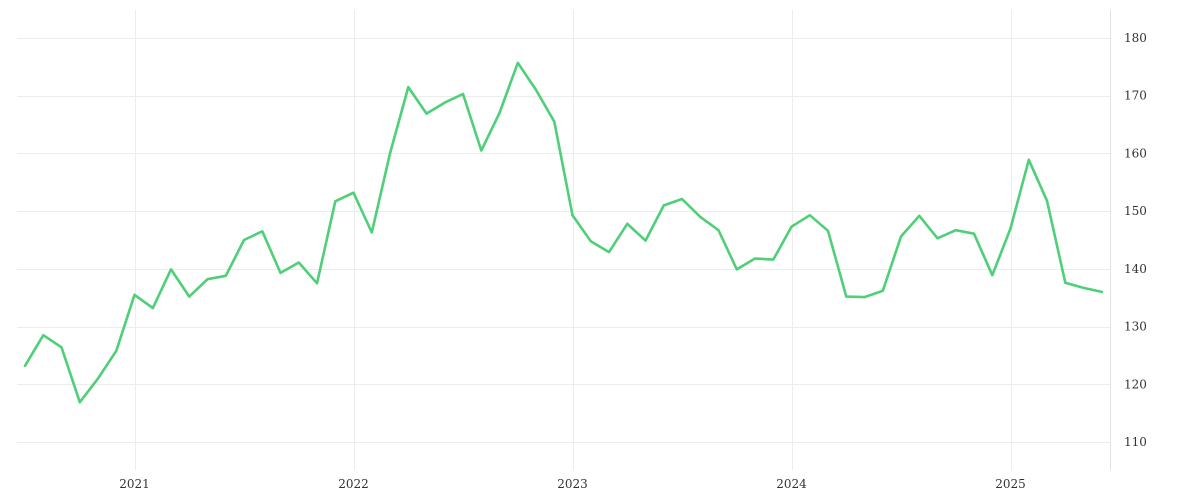 The height and width of the screenshot is (500, 1200). What do you see at coordinates (1135, 269) in the screenshot?
I see `y-tick-label: 140` at bounding box center [1135, 269].